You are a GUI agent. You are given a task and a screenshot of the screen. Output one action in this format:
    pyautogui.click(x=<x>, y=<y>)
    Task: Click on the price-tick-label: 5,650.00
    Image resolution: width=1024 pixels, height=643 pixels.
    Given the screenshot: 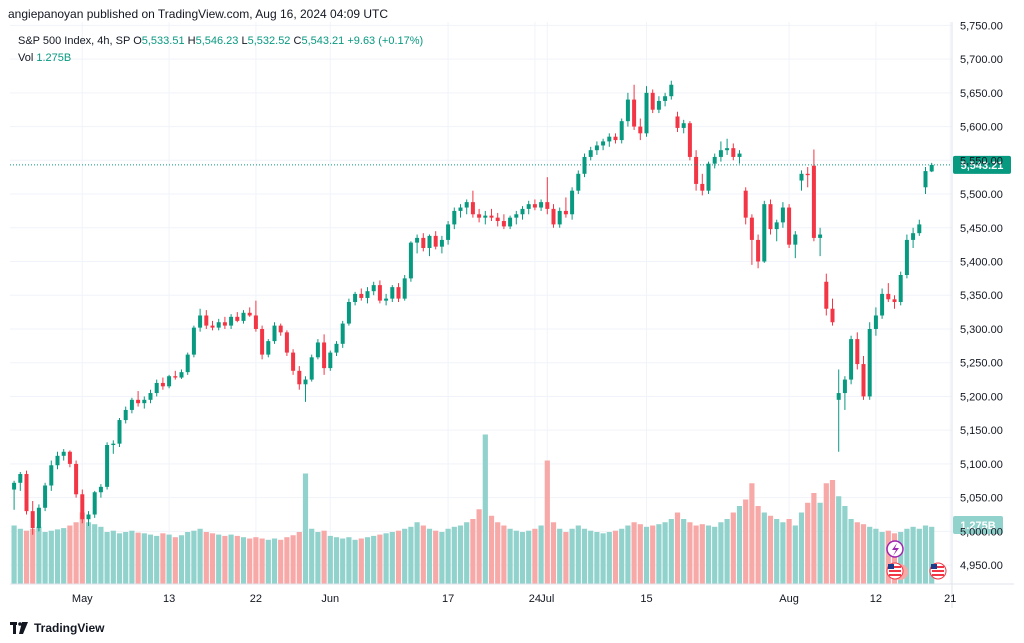 What is the action you would take?
    pyautogui.click(x=981, y=94)
    